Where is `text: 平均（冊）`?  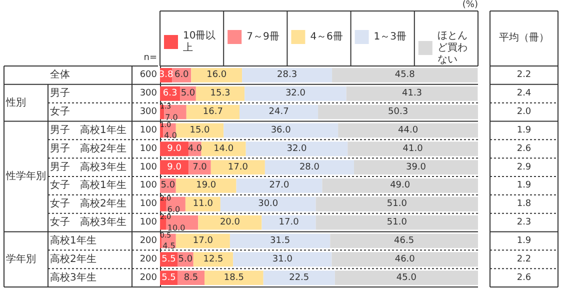
text: 平均（冊） is located at coordinates (524, 38).